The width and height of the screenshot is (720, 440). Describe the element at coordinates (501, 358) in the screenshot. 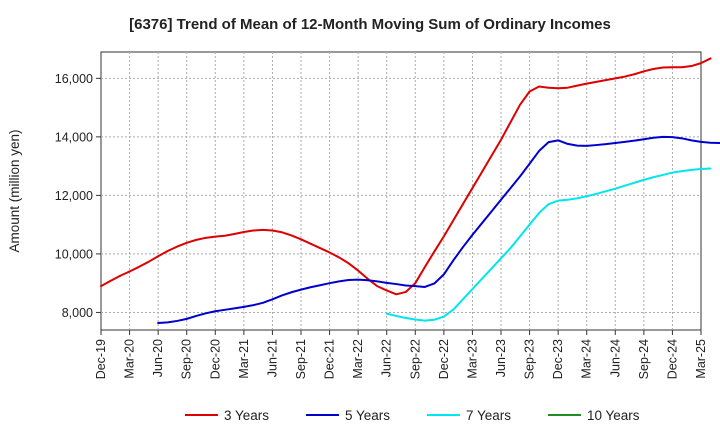

I see `x-tick-label: Jun-23` at that location.